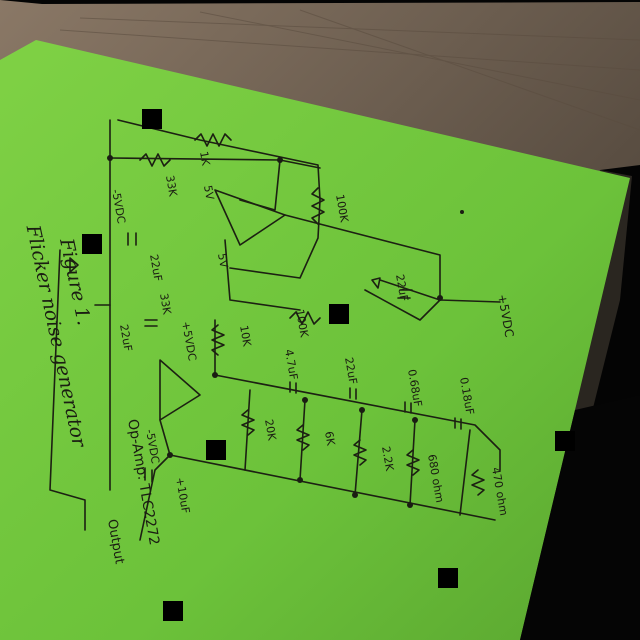 Image resolution: width=640 pixels, height=640 pixels. I want to click on label-10k: 10K, so click(245, 336).